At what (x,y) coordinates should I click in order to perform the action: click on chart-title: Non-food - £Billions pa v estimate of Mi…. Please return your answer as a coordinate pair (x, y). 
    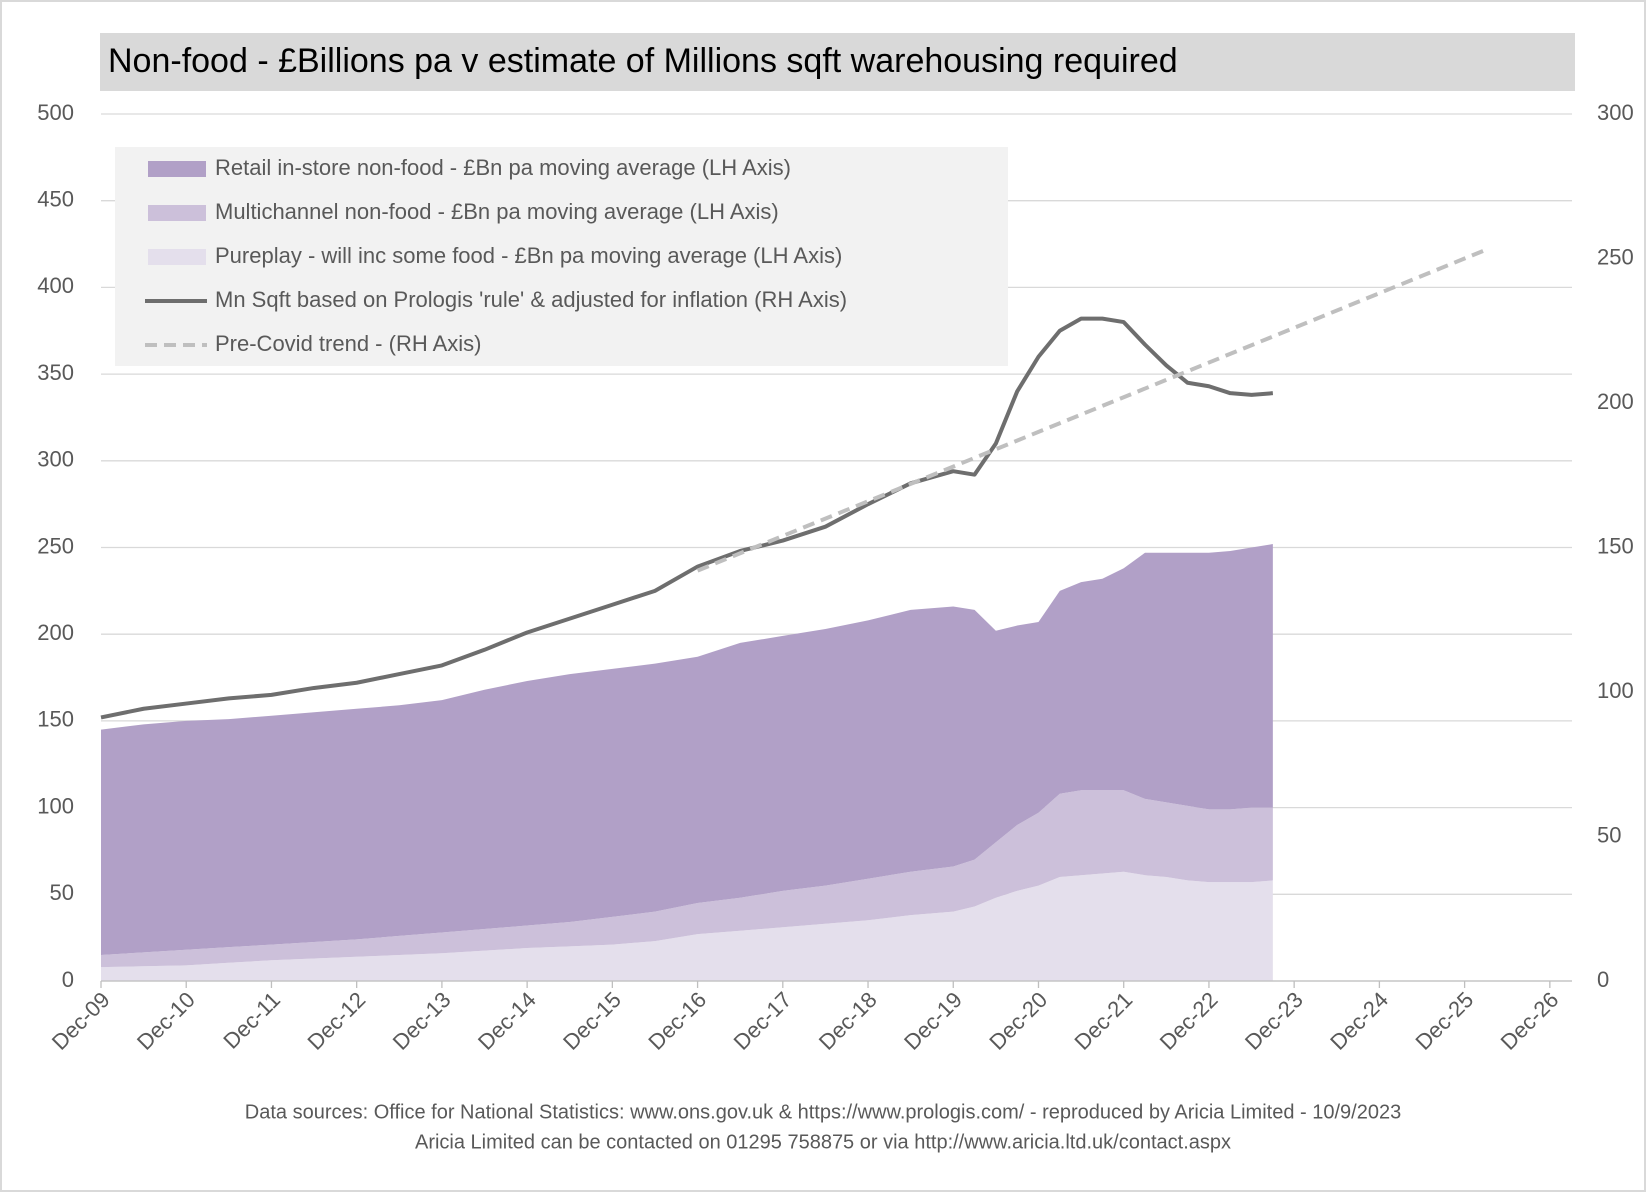
    Looking at the image, I should click on (643, 61).